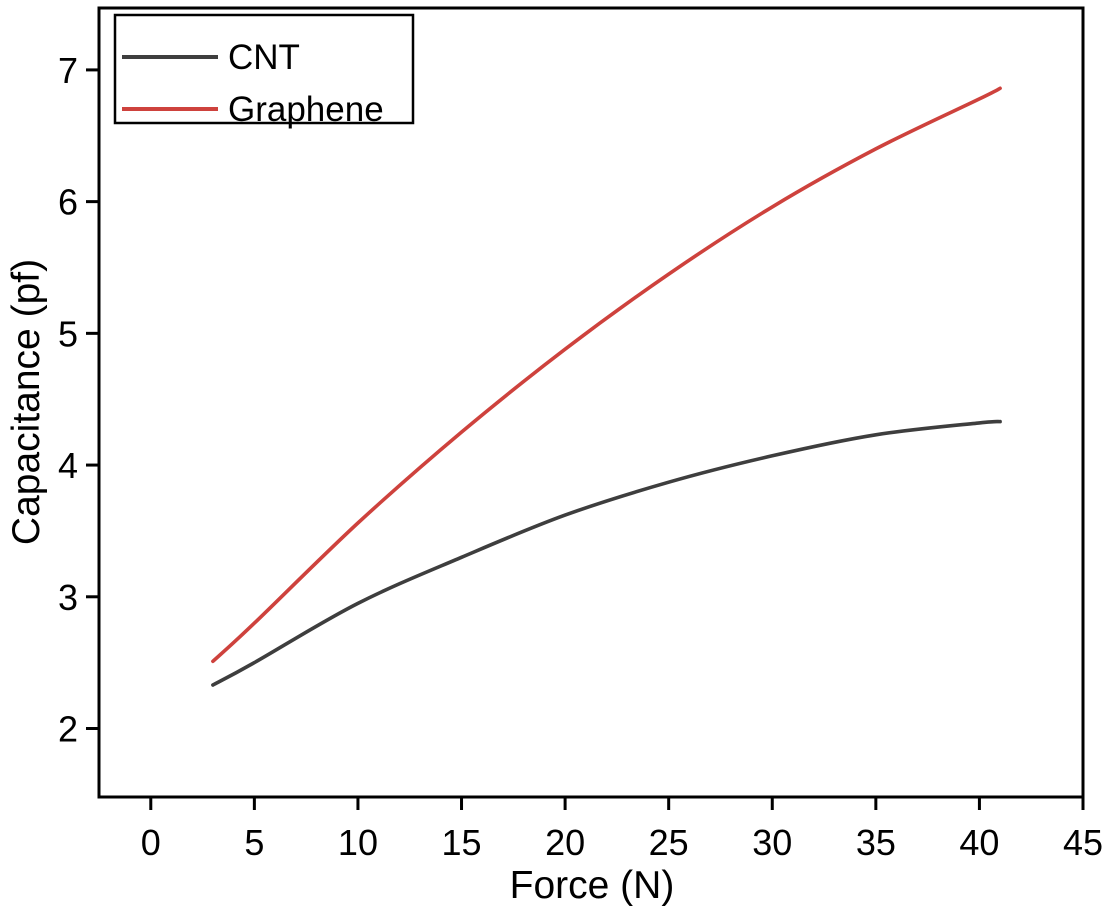 The image size is (1108, 913). What do you see at coordinates (876, 842) in the screenshot?
I see `x-tick-label: 35` at bounding box center [876, 842].